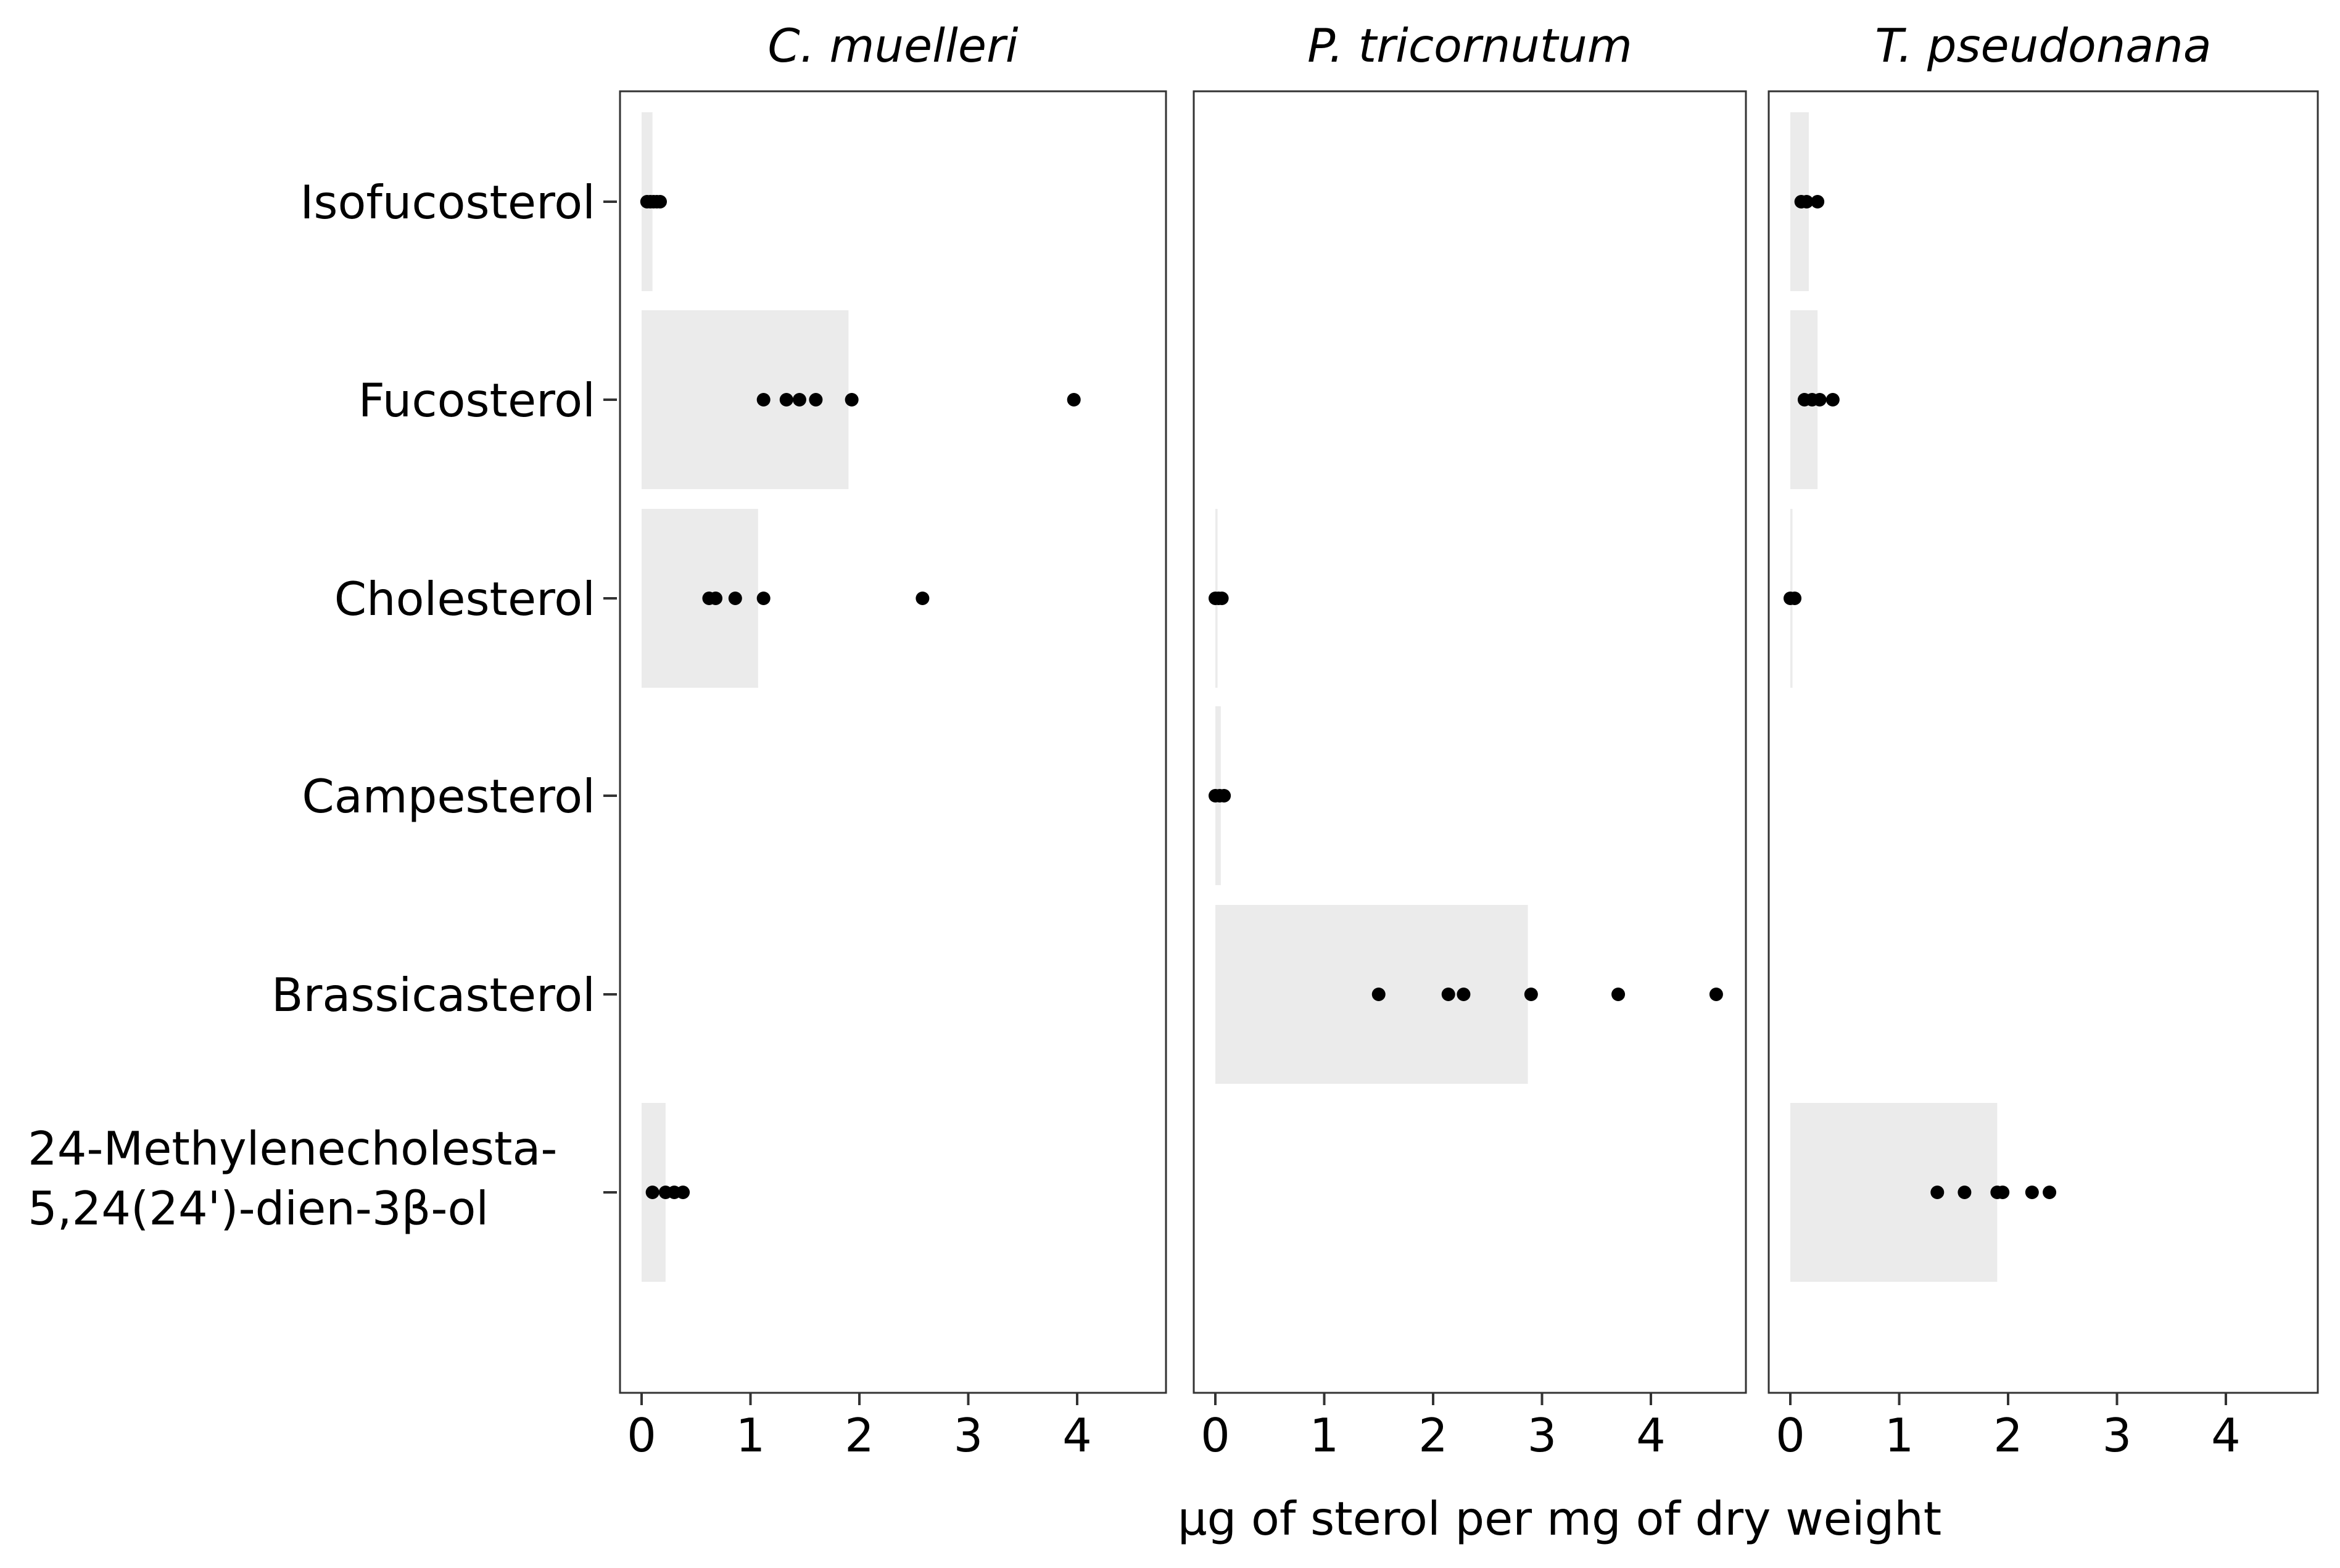 The image size is (2340, 1568). I want to click on panel-title: P. tricornutum, so click(1469, 46).